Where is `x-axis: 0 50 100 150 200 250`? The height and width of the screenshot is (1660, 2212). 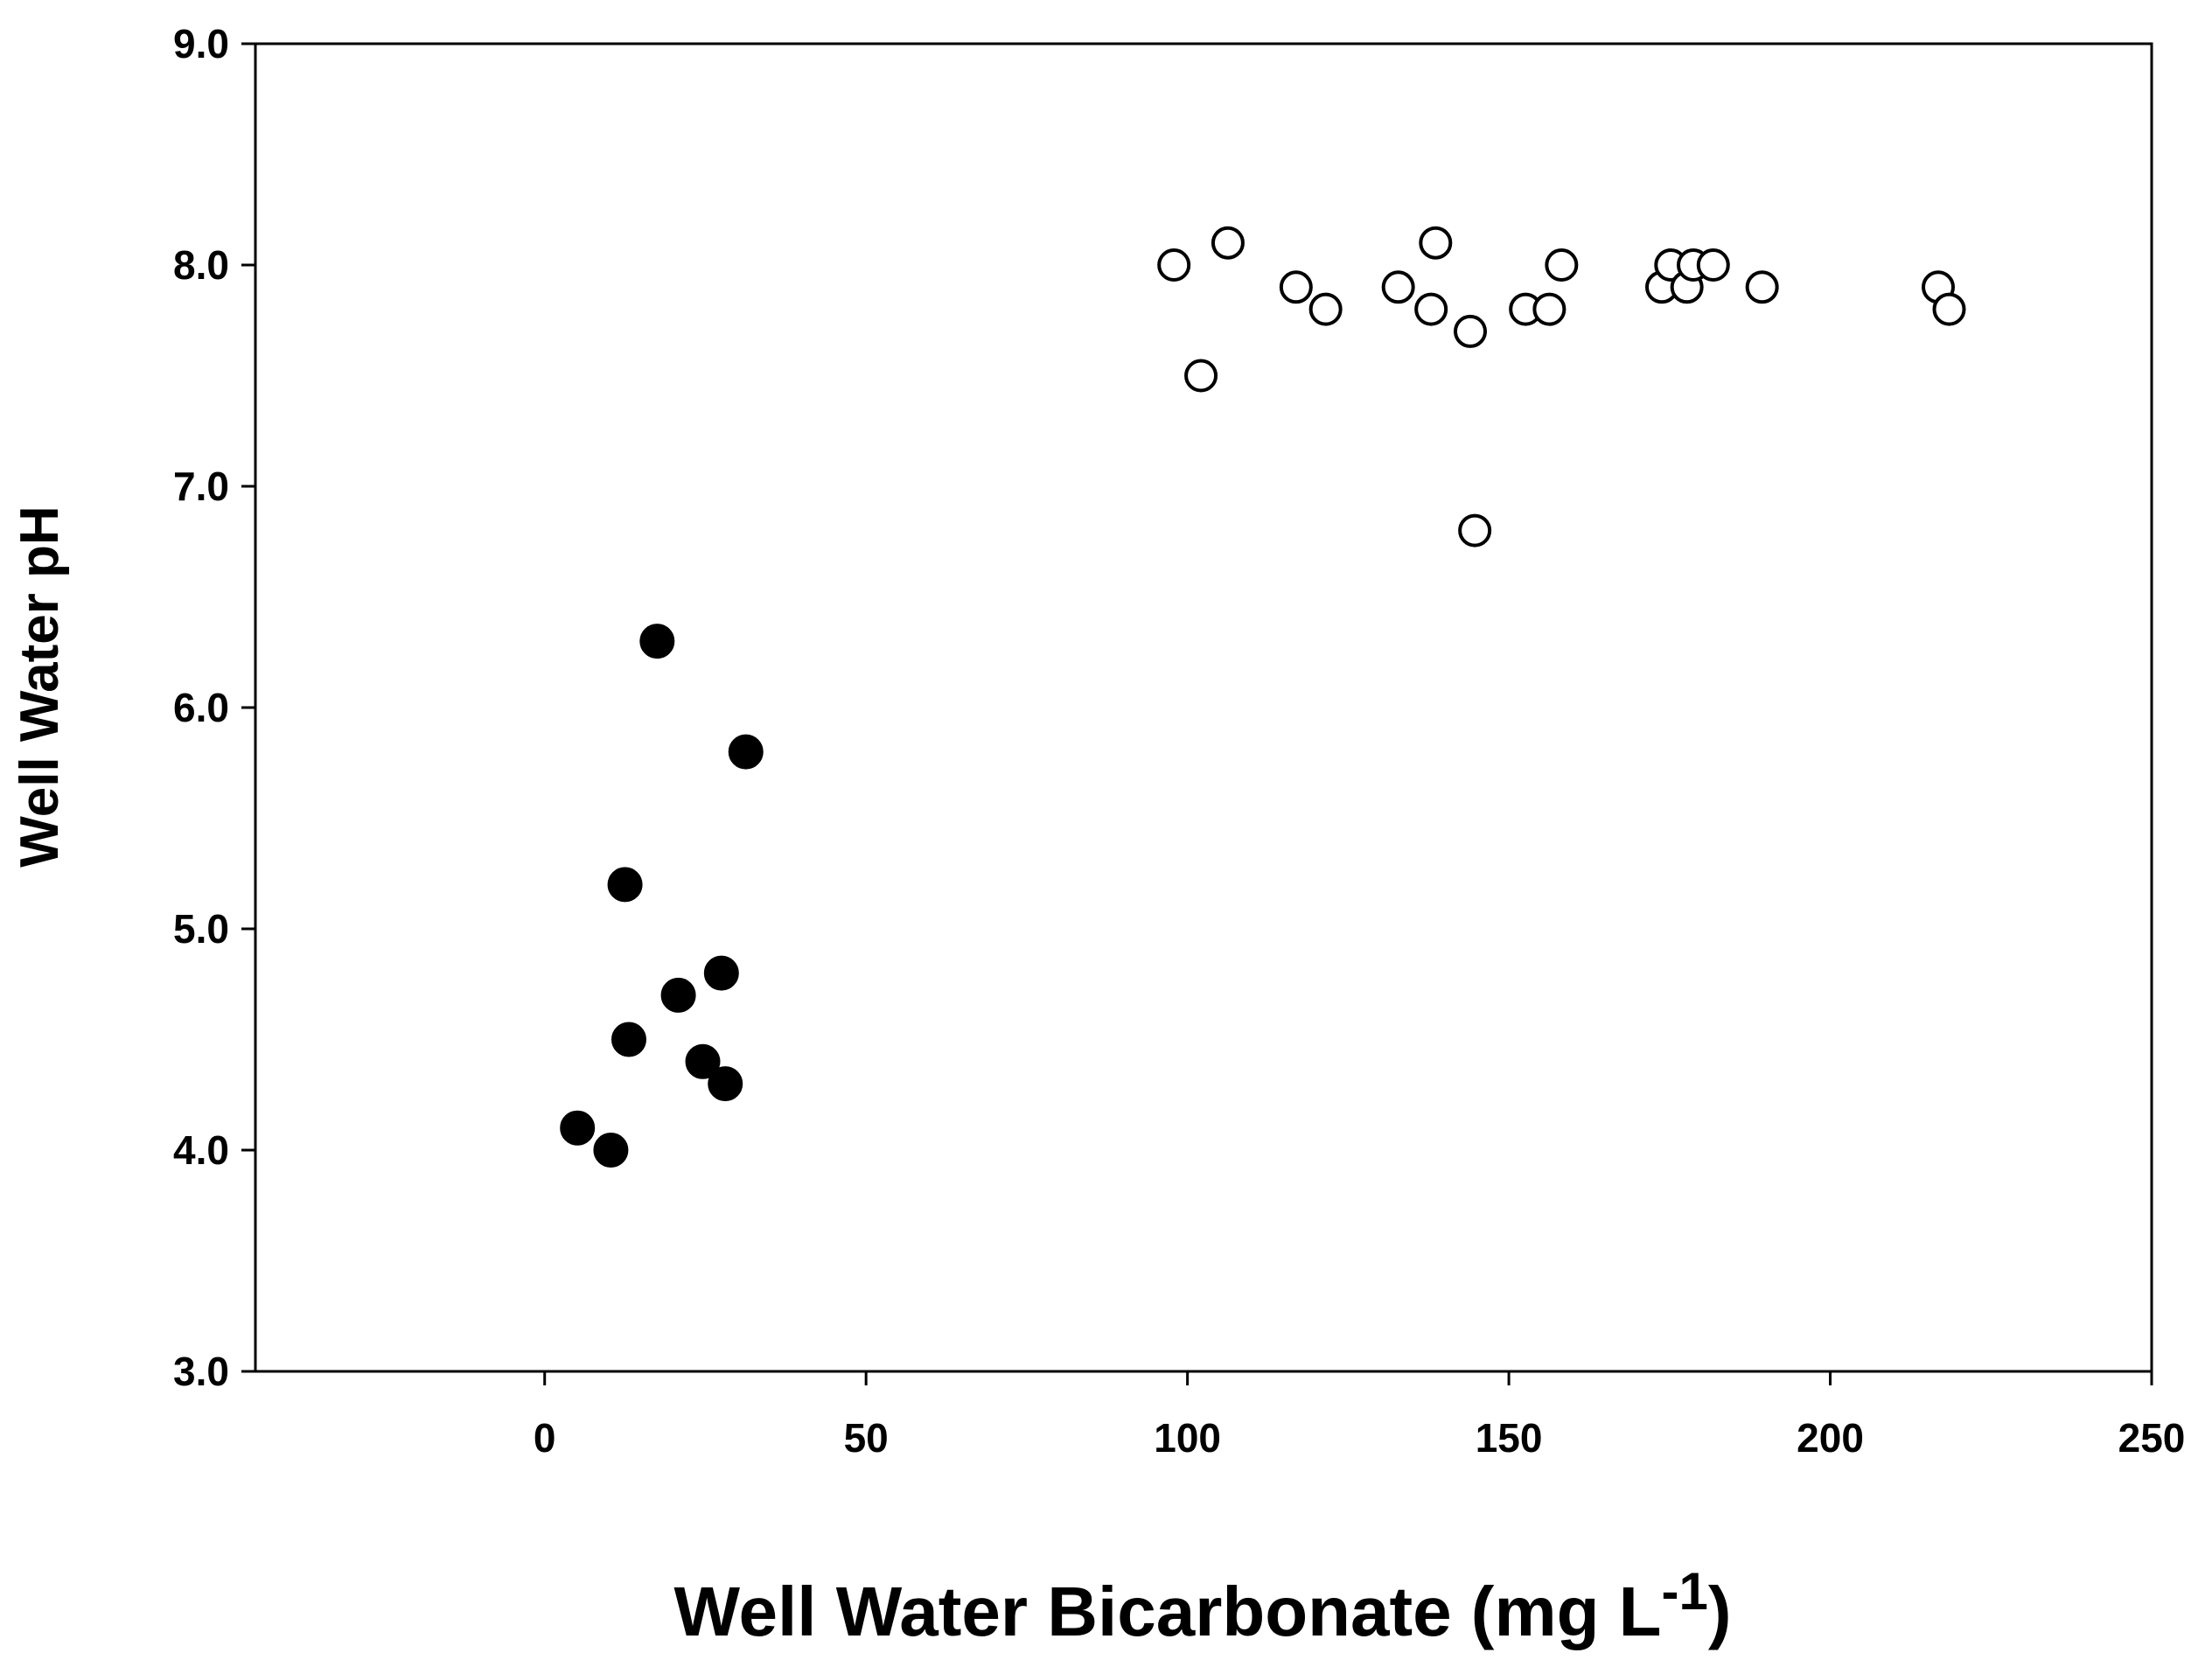
x-axis: 0 50 100 150 200 250 is located at coordinates (1359, 1416).